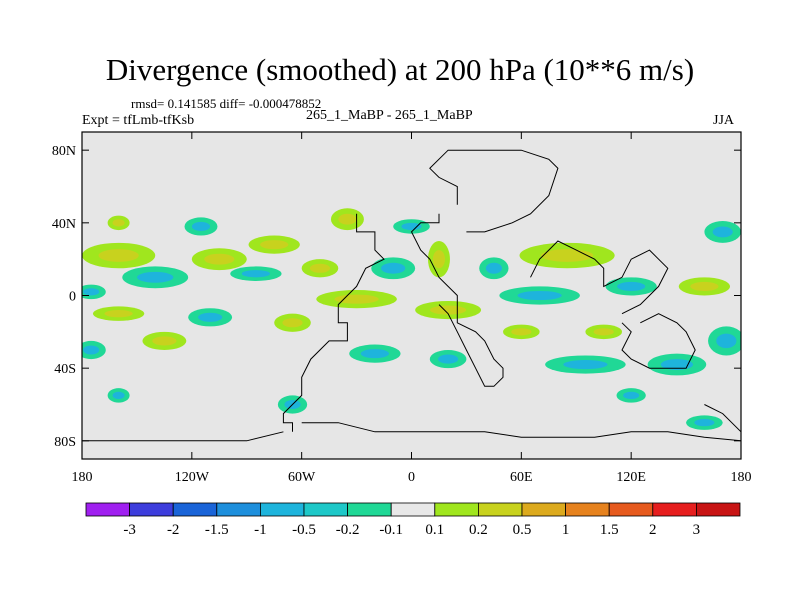 Image resolution: width=800 pixels, height=600 pixels. What do you see at coordinates (173, 530) in the screenshot?
I see `colorbar-label: -2` at bounding box center [173, 530].